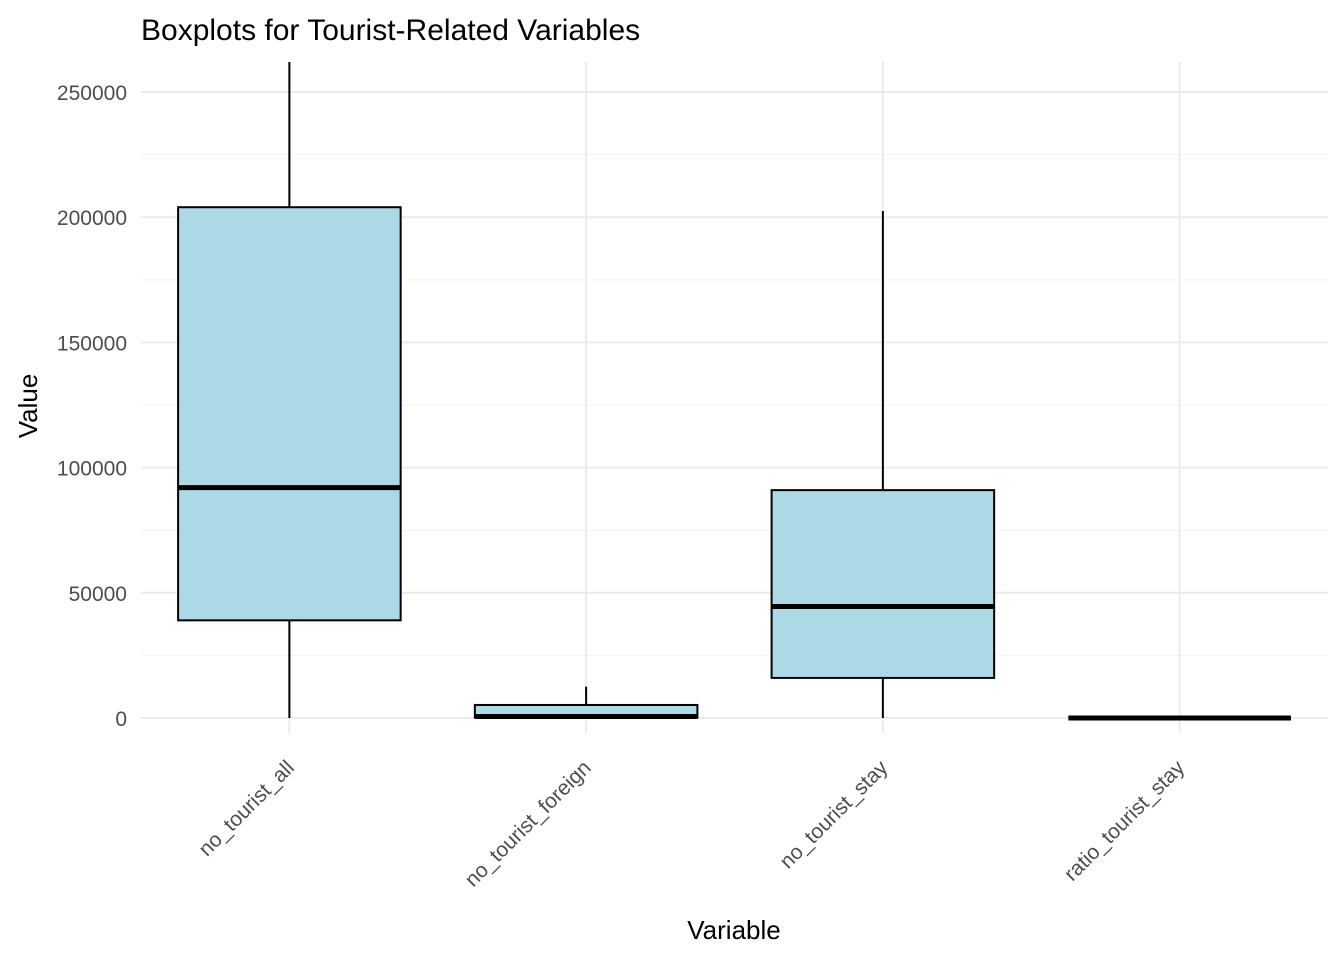  I want to click on x-tick-label: no_tourist_stay, so click(833, 814).